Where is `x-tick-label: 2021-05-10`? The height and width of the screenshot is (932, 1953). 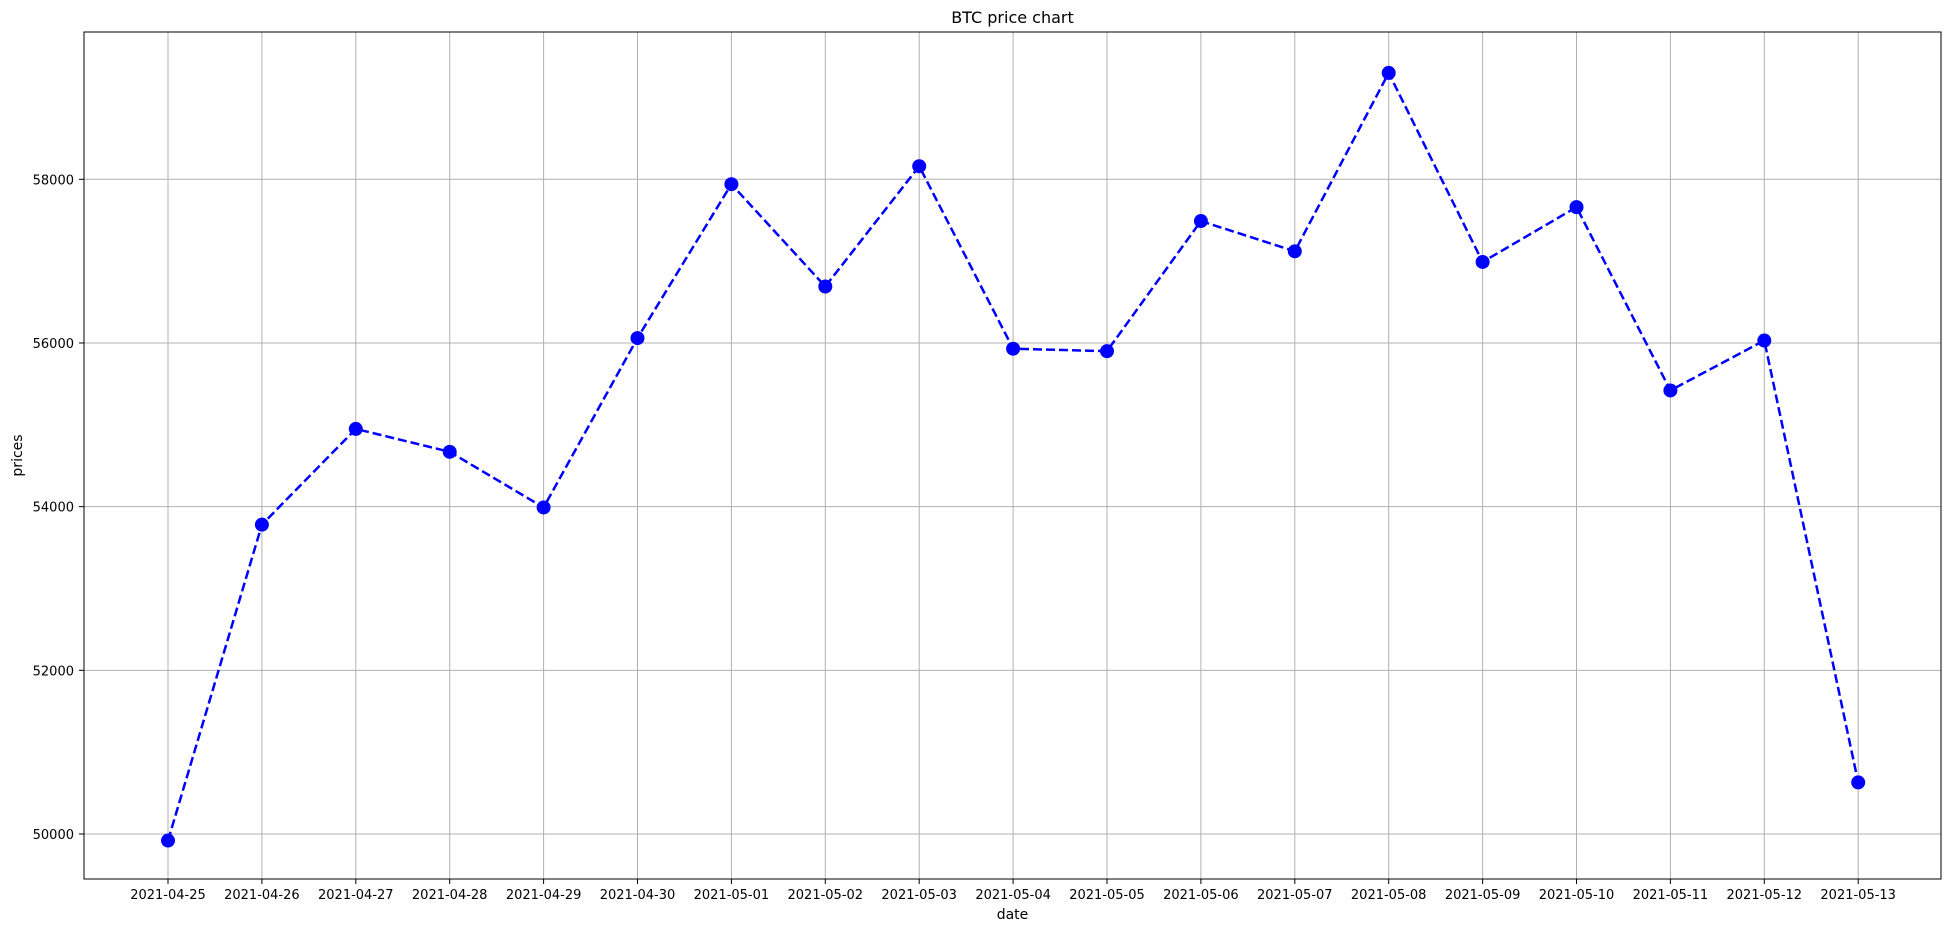 x-tick-label: 2021-05-10 is located at coordinates (1577, 895).